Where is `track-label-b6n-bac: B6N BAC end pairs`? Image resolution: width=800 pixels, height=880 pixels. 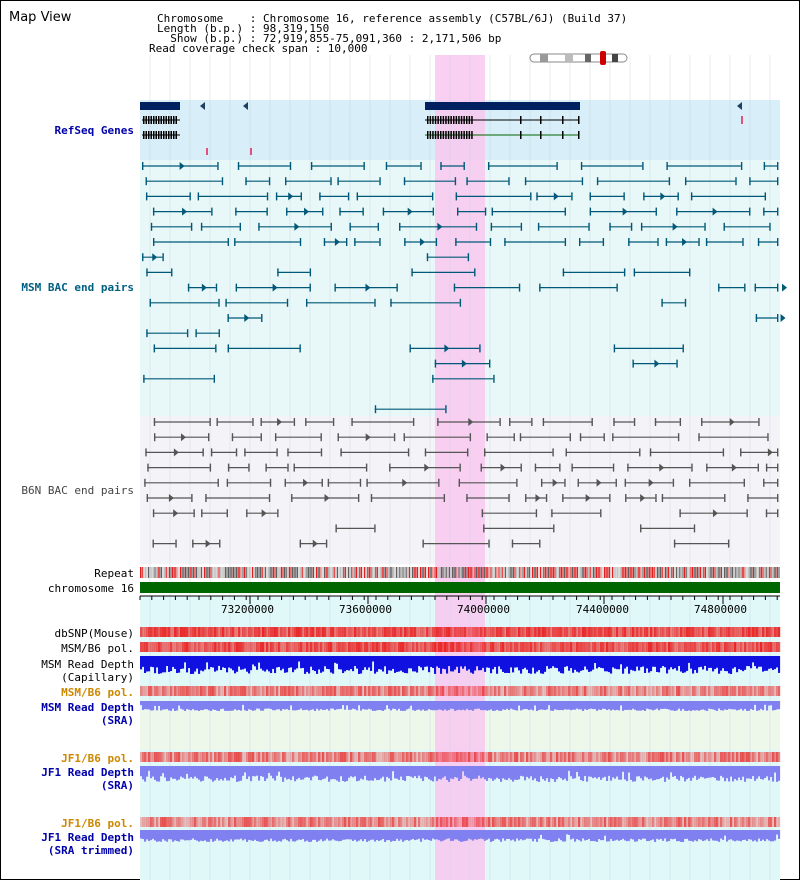
track-label-b6n-bac: B6N BAC end pairs is located at coordinates (77, 490).